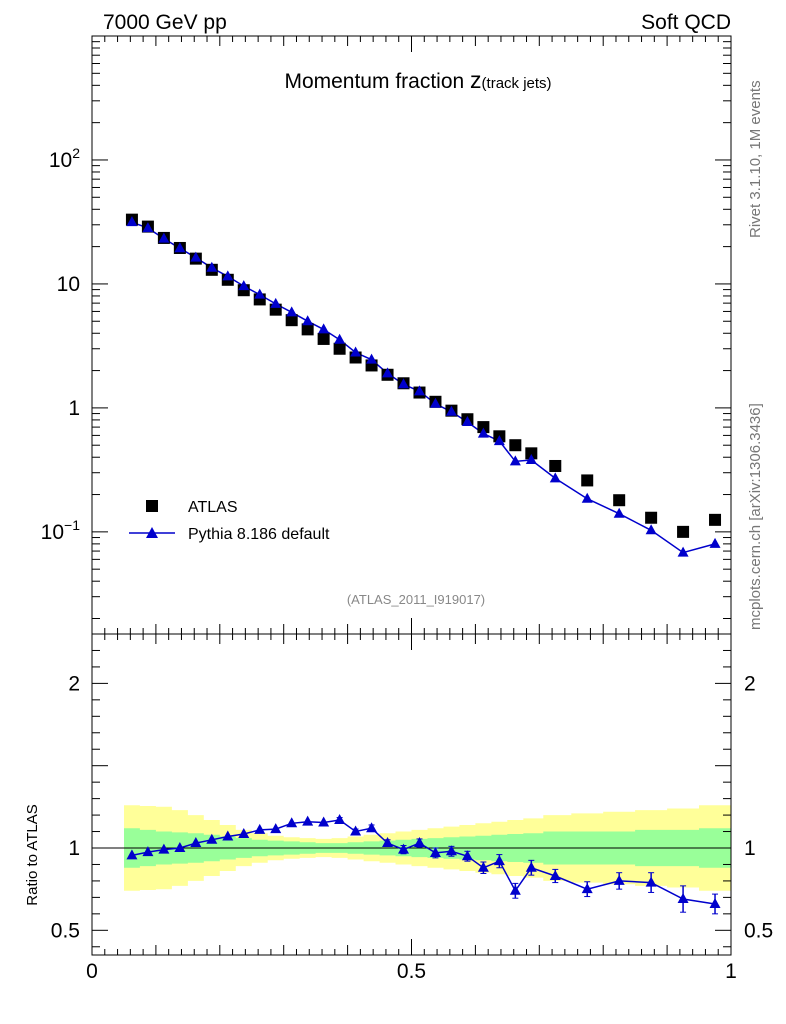 This screenshot has height=1024, width=786. I want to click on ratio-y-tick-label-left: 0.5, so click(65, 930).